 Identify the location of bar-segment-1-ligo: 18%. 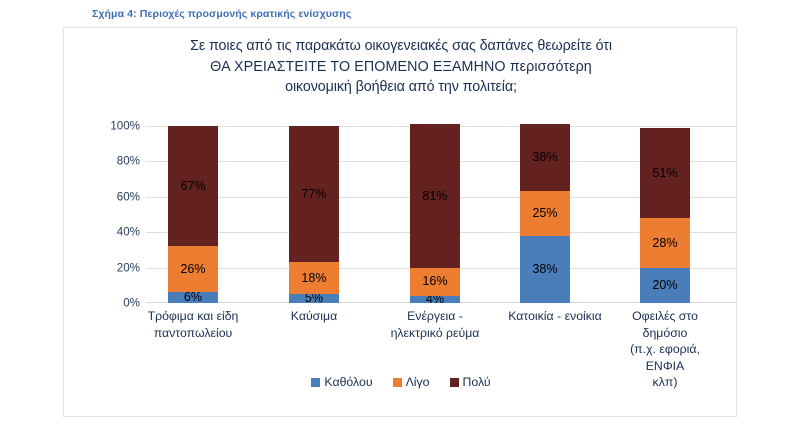
(314, 278).